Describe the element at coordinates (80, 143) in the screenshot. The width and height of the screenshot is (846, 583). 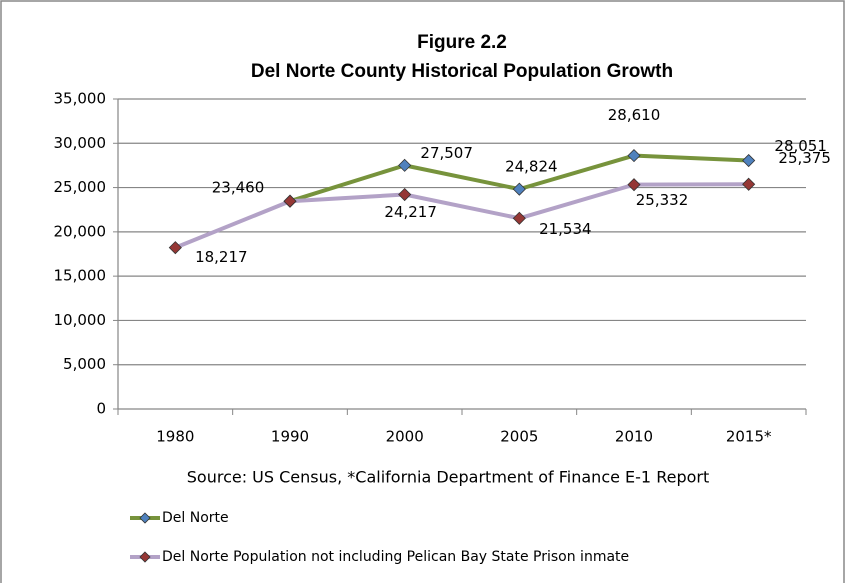
I see `y-tick-label: 30,000` at that location.